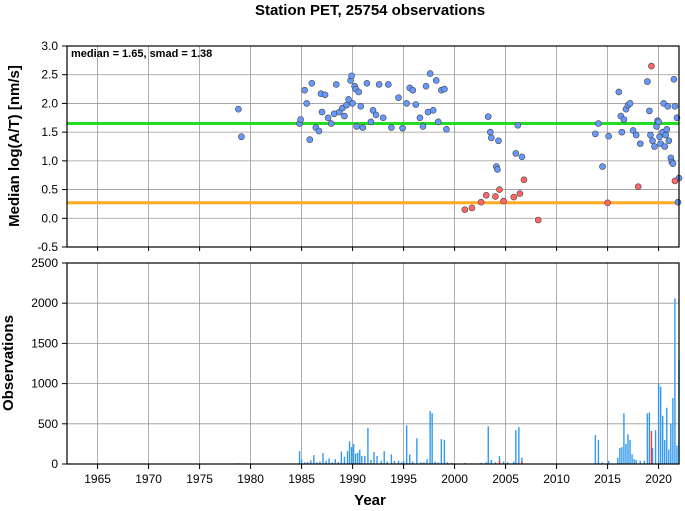 This screenshot has width=685, height=511. I want to click on bottom-y-tick-label: 0, so click(54, 464).